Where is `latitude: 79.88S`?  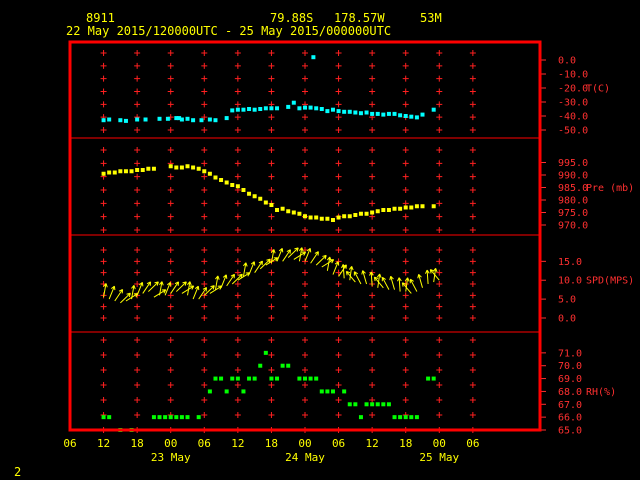
latitude: 79.88S is located at coordinates (291, 18).